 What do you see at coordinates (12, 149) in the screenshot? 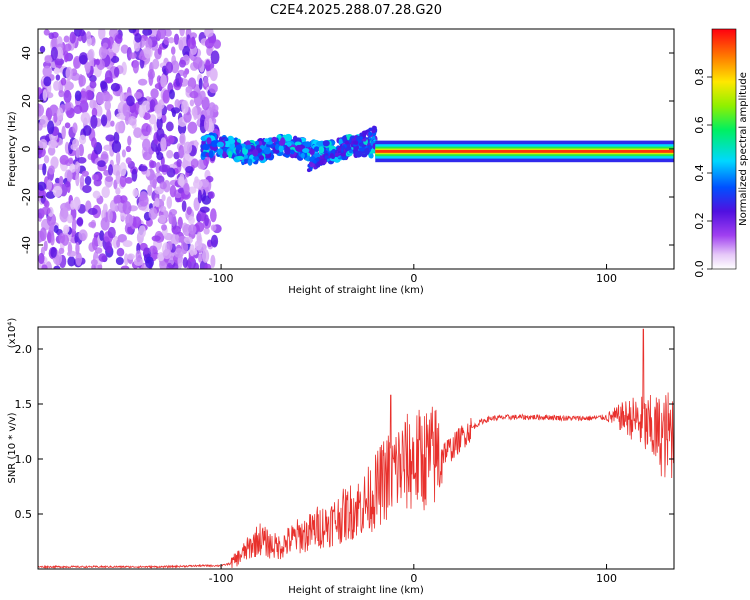
I see `spectrogram-y-axis-label: Frequency (Hz)` at bounding box center [12, 149].